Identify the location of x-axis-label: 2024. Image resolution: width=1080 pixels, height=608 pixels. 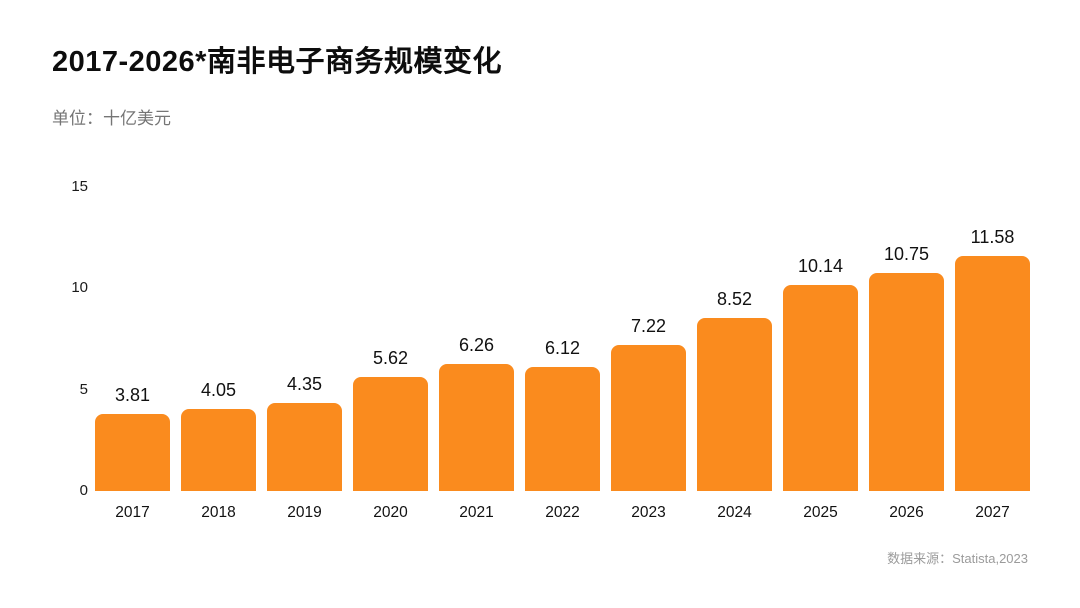
(734, 512).